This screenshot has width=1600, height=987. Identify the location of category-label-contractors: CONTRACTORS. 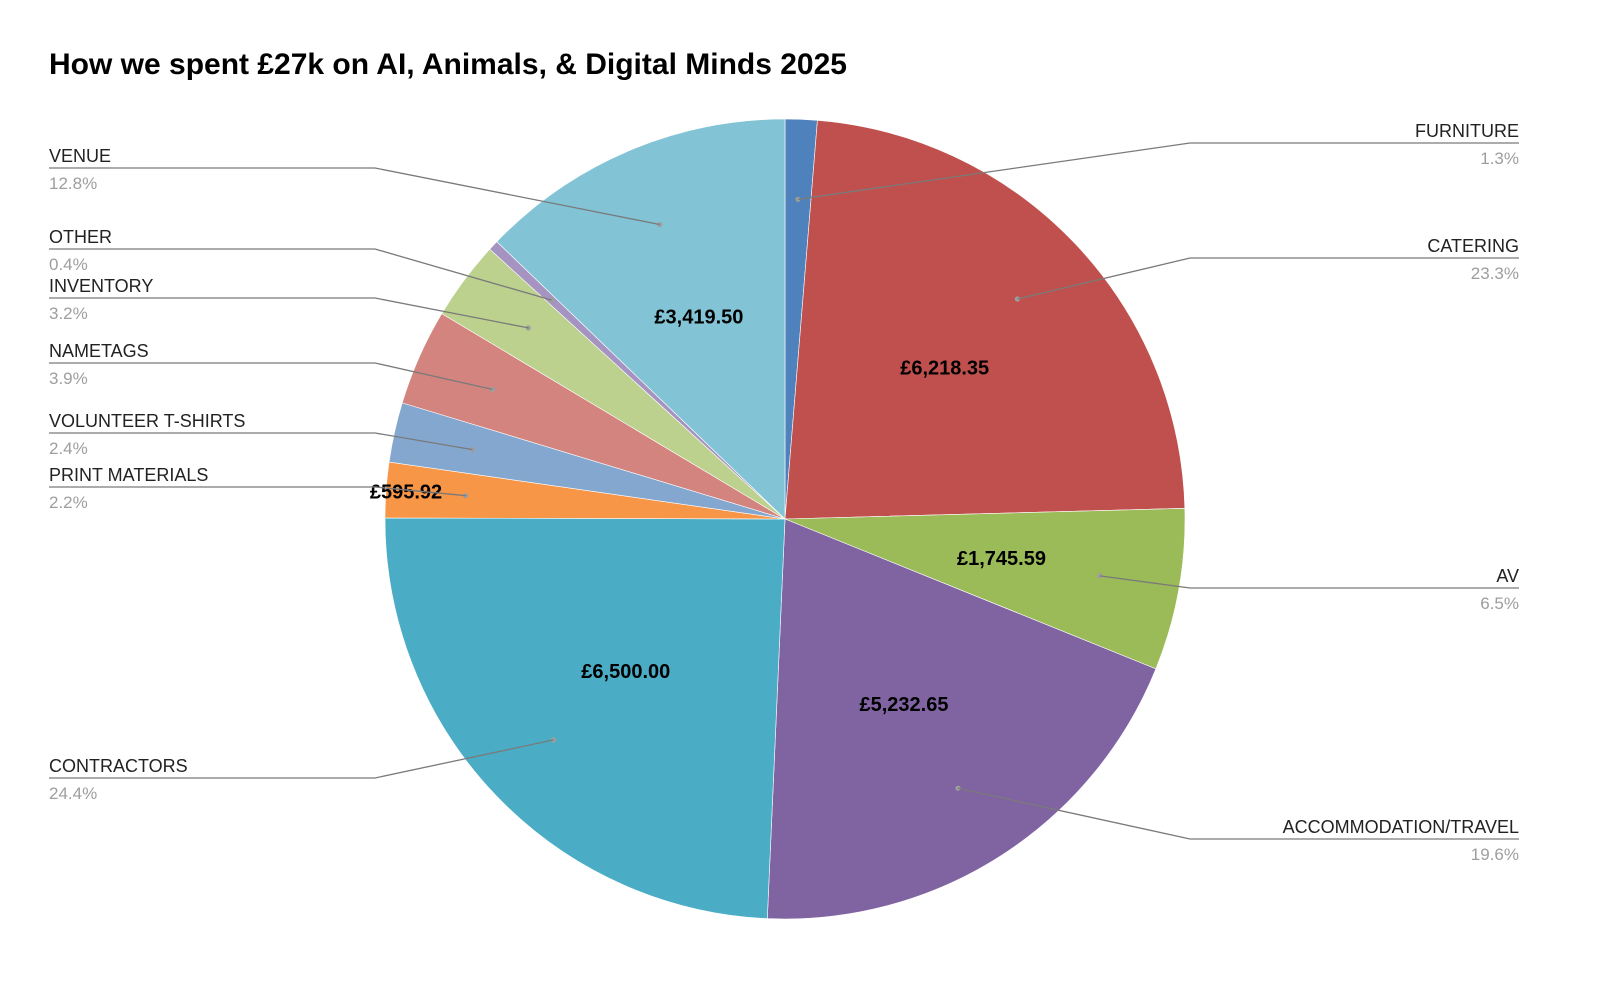
(118, 766).